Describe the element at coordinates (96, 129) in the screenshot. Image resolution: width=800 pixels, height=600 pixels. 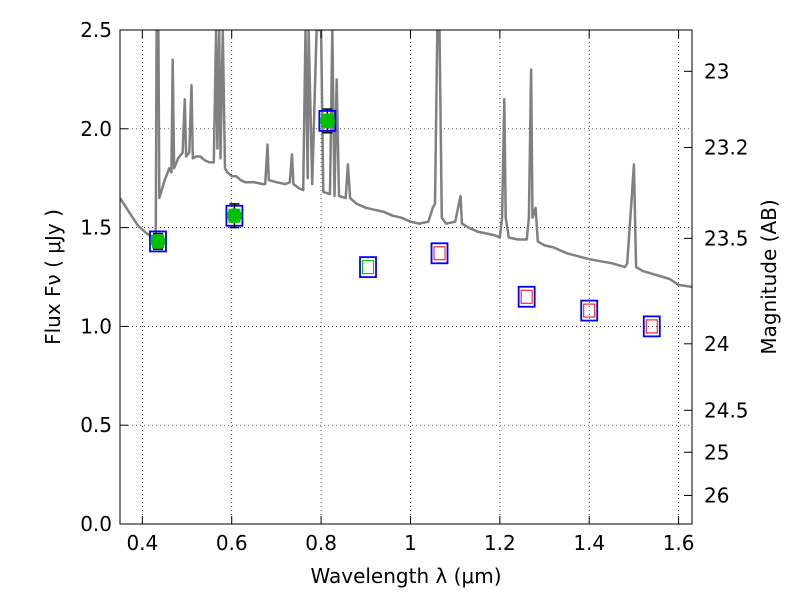
I see `y-tick-label: 2.0` at that location.